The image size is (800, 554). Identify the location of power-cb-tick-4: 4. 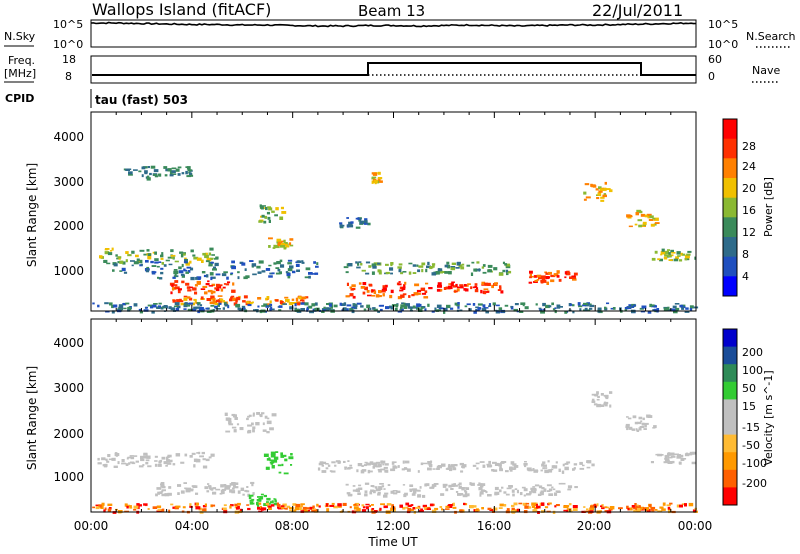
(745, 276).